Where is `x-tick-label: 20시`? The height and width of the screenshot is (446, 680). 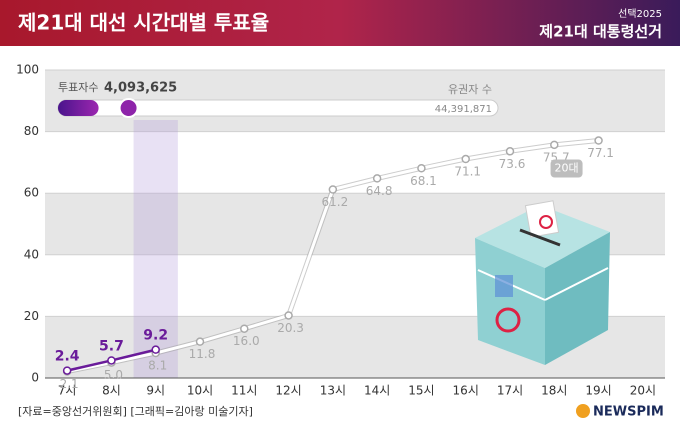 x-tick-label: 20시 is located at coordinates (643, 391).